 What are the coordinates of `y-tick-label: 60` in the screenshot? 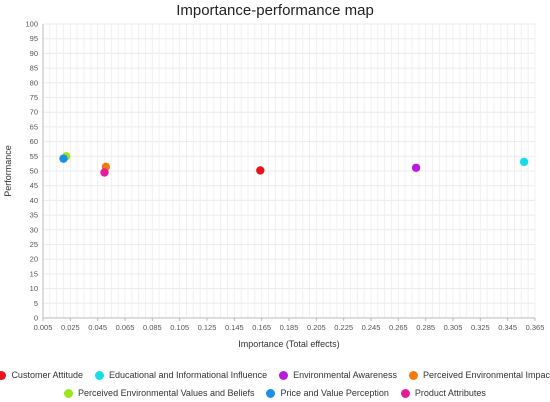 It's located at (34, 141).